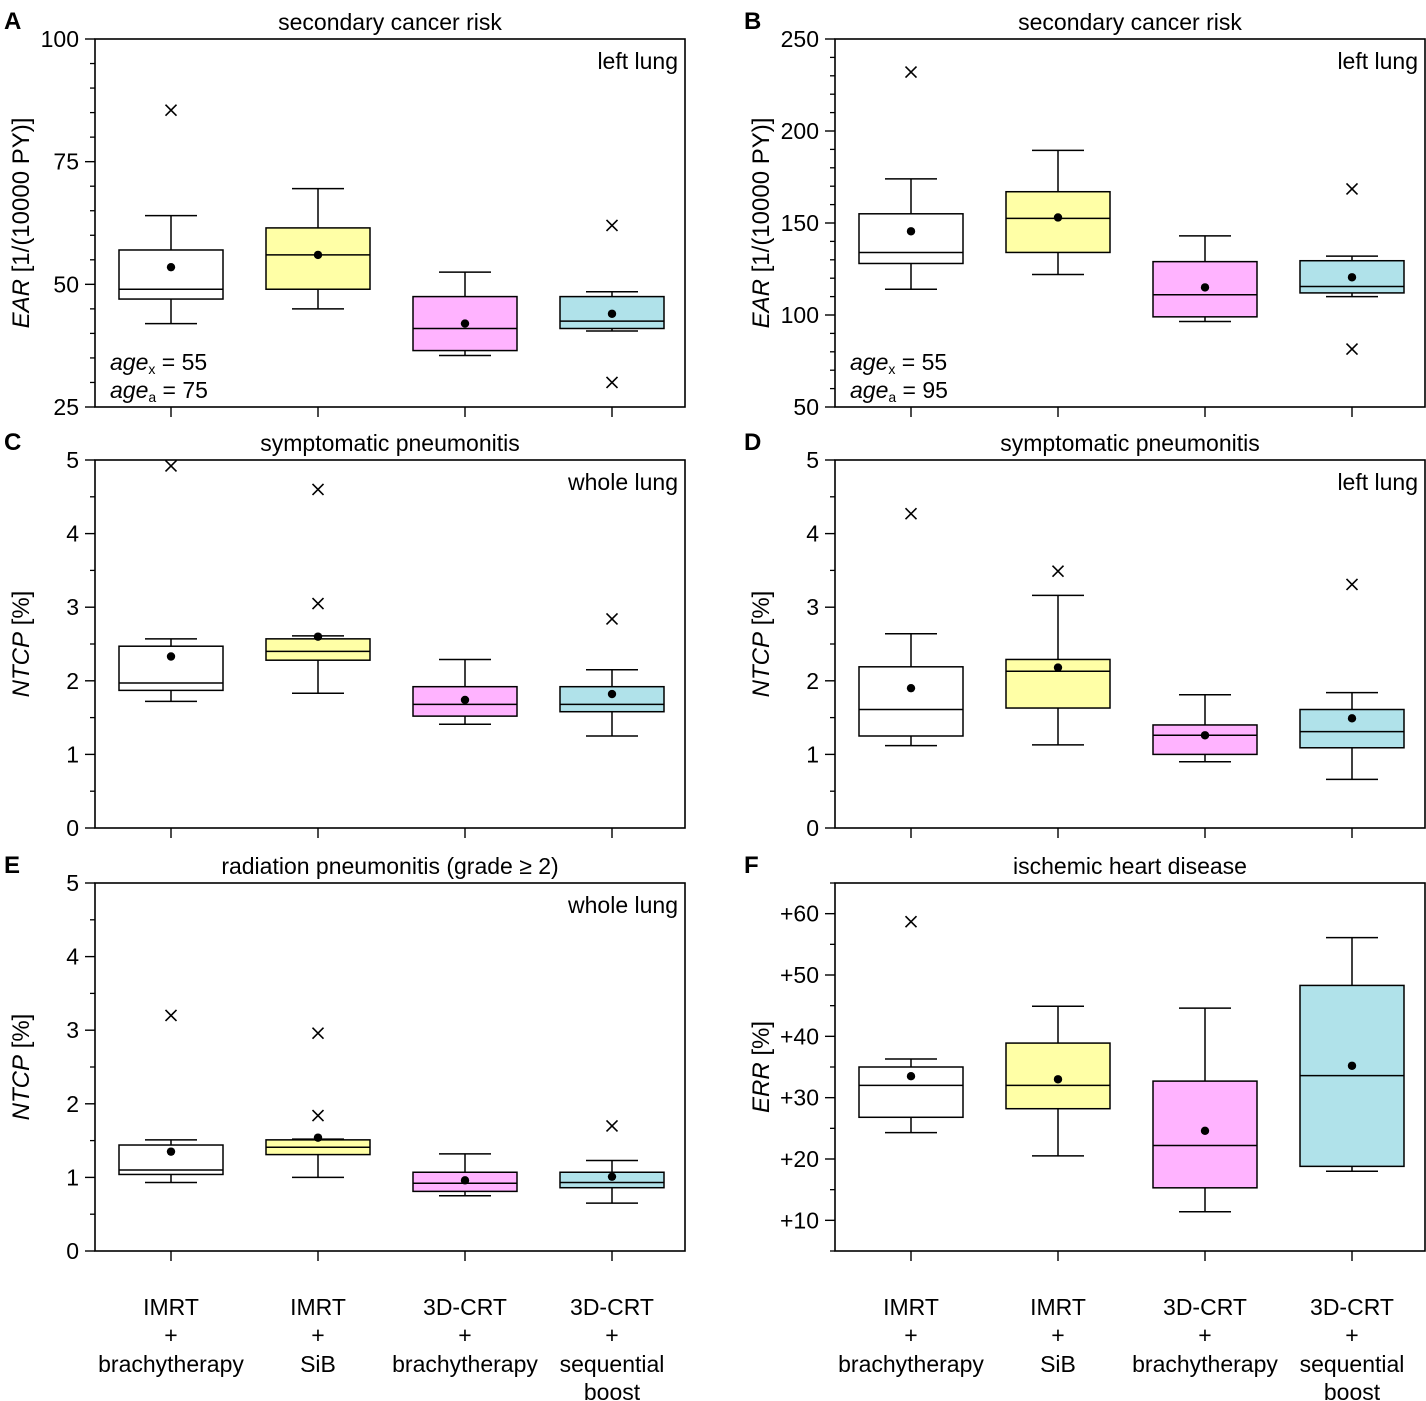  What do you see at coordinates (318, 1364) in the screenshot?
I see `category-label-line: SiB` at bounding box center [318, 1364].